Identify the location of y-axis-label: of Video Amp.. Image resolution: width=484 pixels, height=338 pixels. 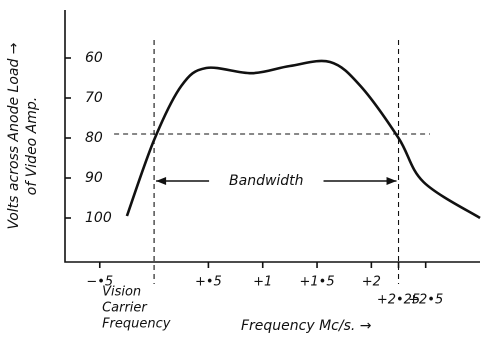
(32, 146).